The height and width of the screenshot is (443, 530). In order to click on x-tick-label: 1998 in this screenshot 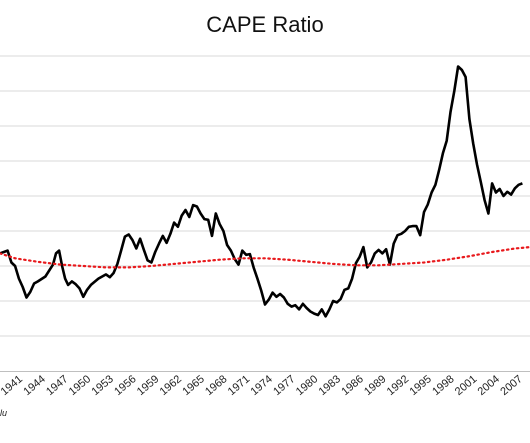, I will do `click(443, 385)`.